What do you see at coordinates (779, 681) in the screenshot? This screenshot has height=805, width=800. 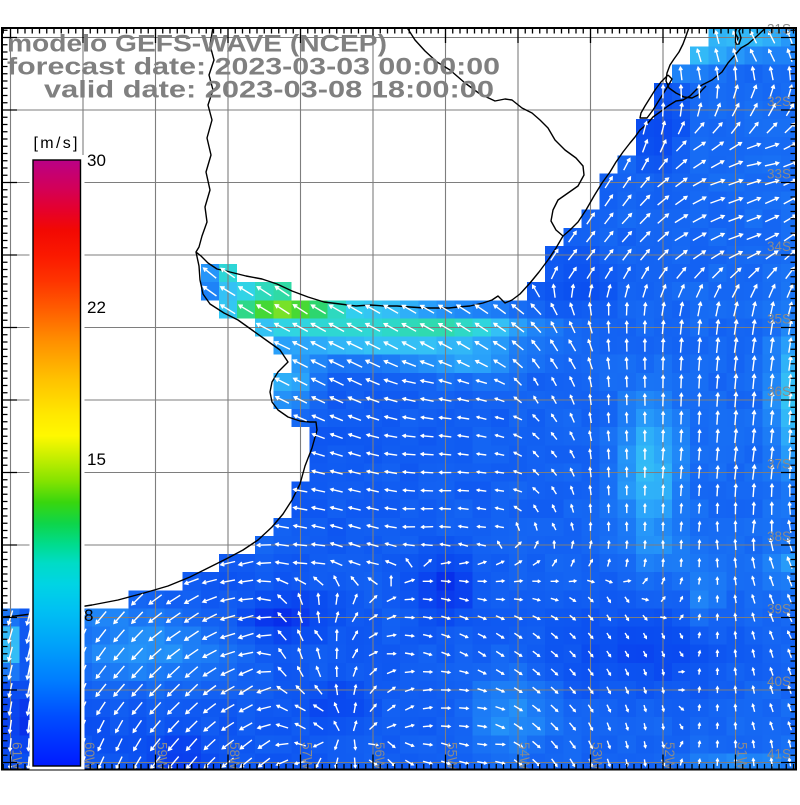 I see `svg-text: 40S` at bounding box center [779, 681].